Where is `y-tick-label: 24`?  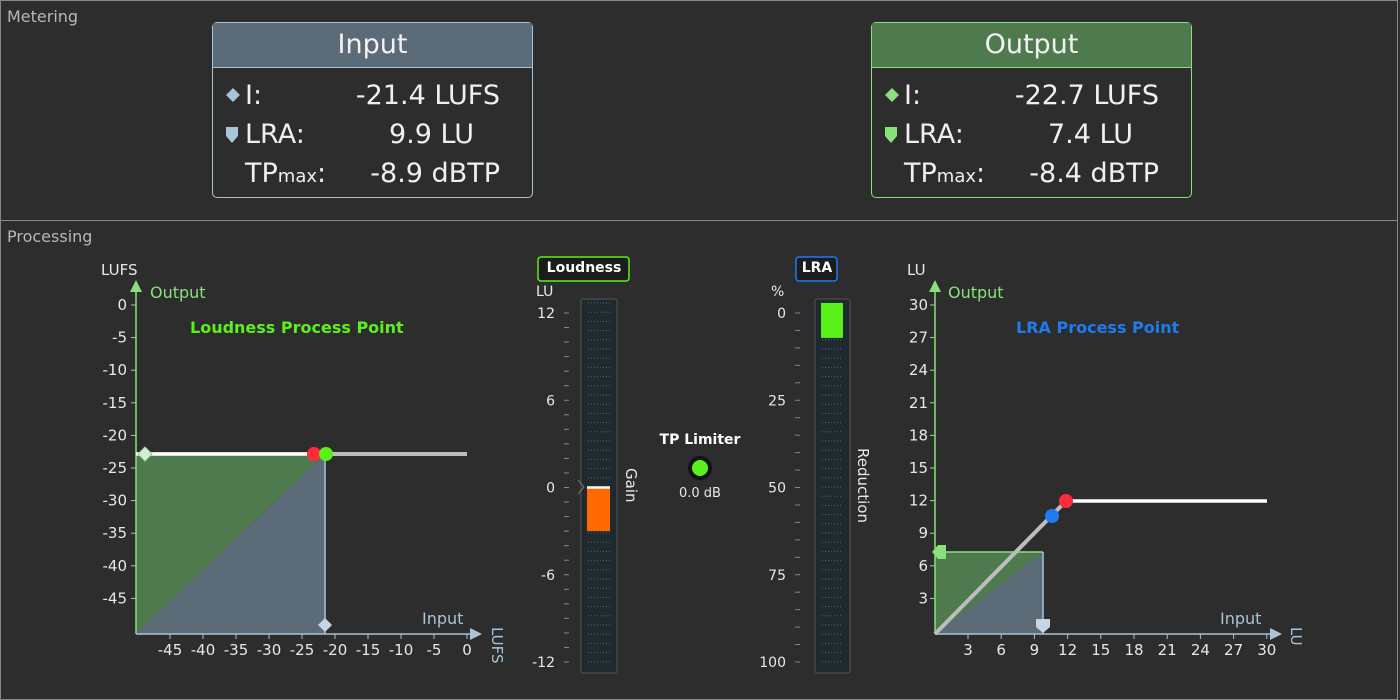
y-tick-label: 24 is located at coordinates (918, 370).